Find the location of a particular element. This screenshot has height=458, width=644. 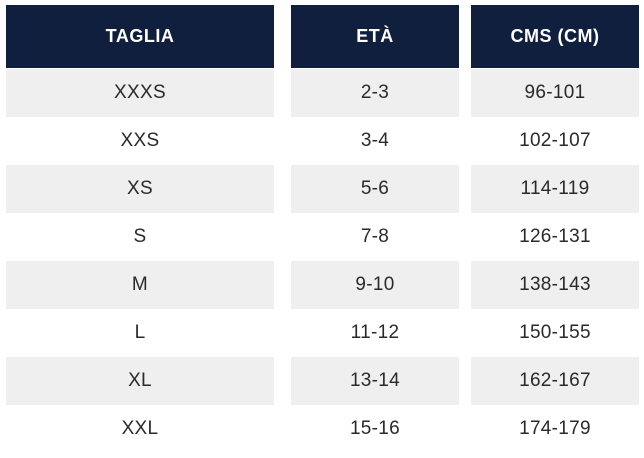

age-cell: 11-12 is located at coordinates (375, 332).